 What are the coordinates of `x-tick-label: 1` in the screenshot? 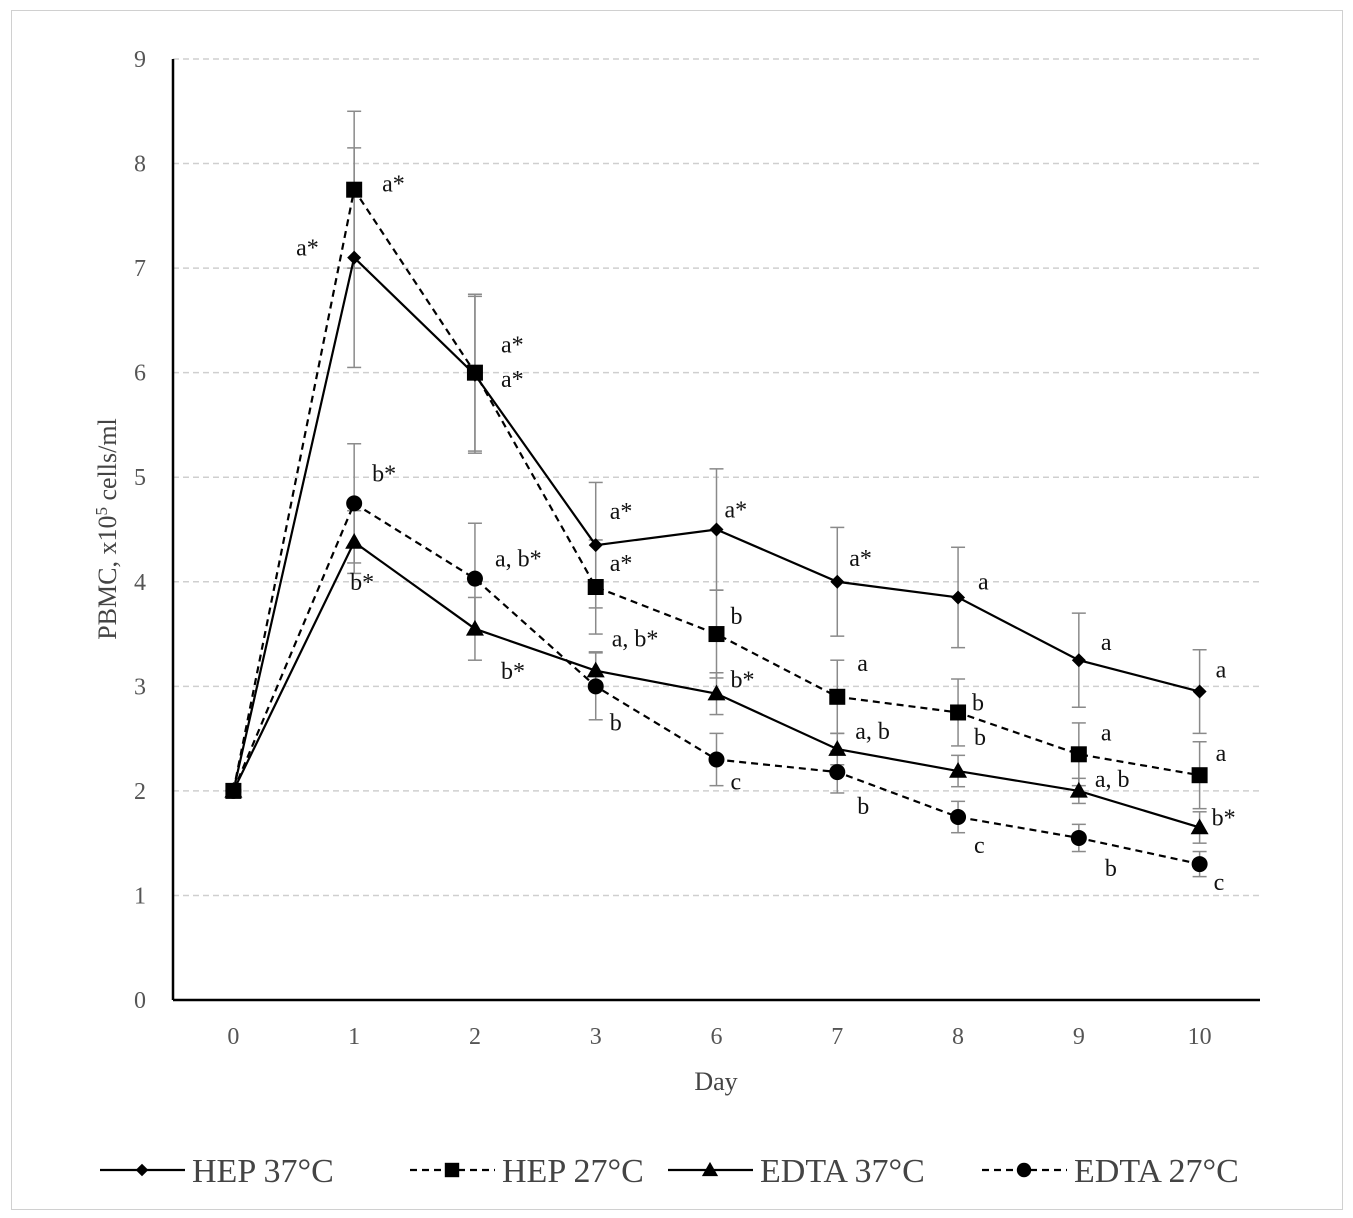 It's located at (354, 1037).